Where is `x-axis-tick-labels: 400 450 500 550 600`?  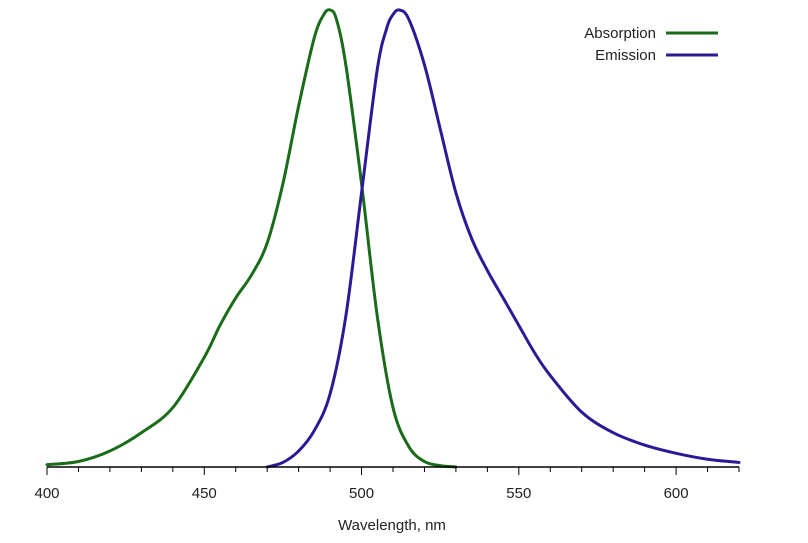 x-axis-tick-labels: 400 450 500 550 600 is located at coordinates (361, 493).